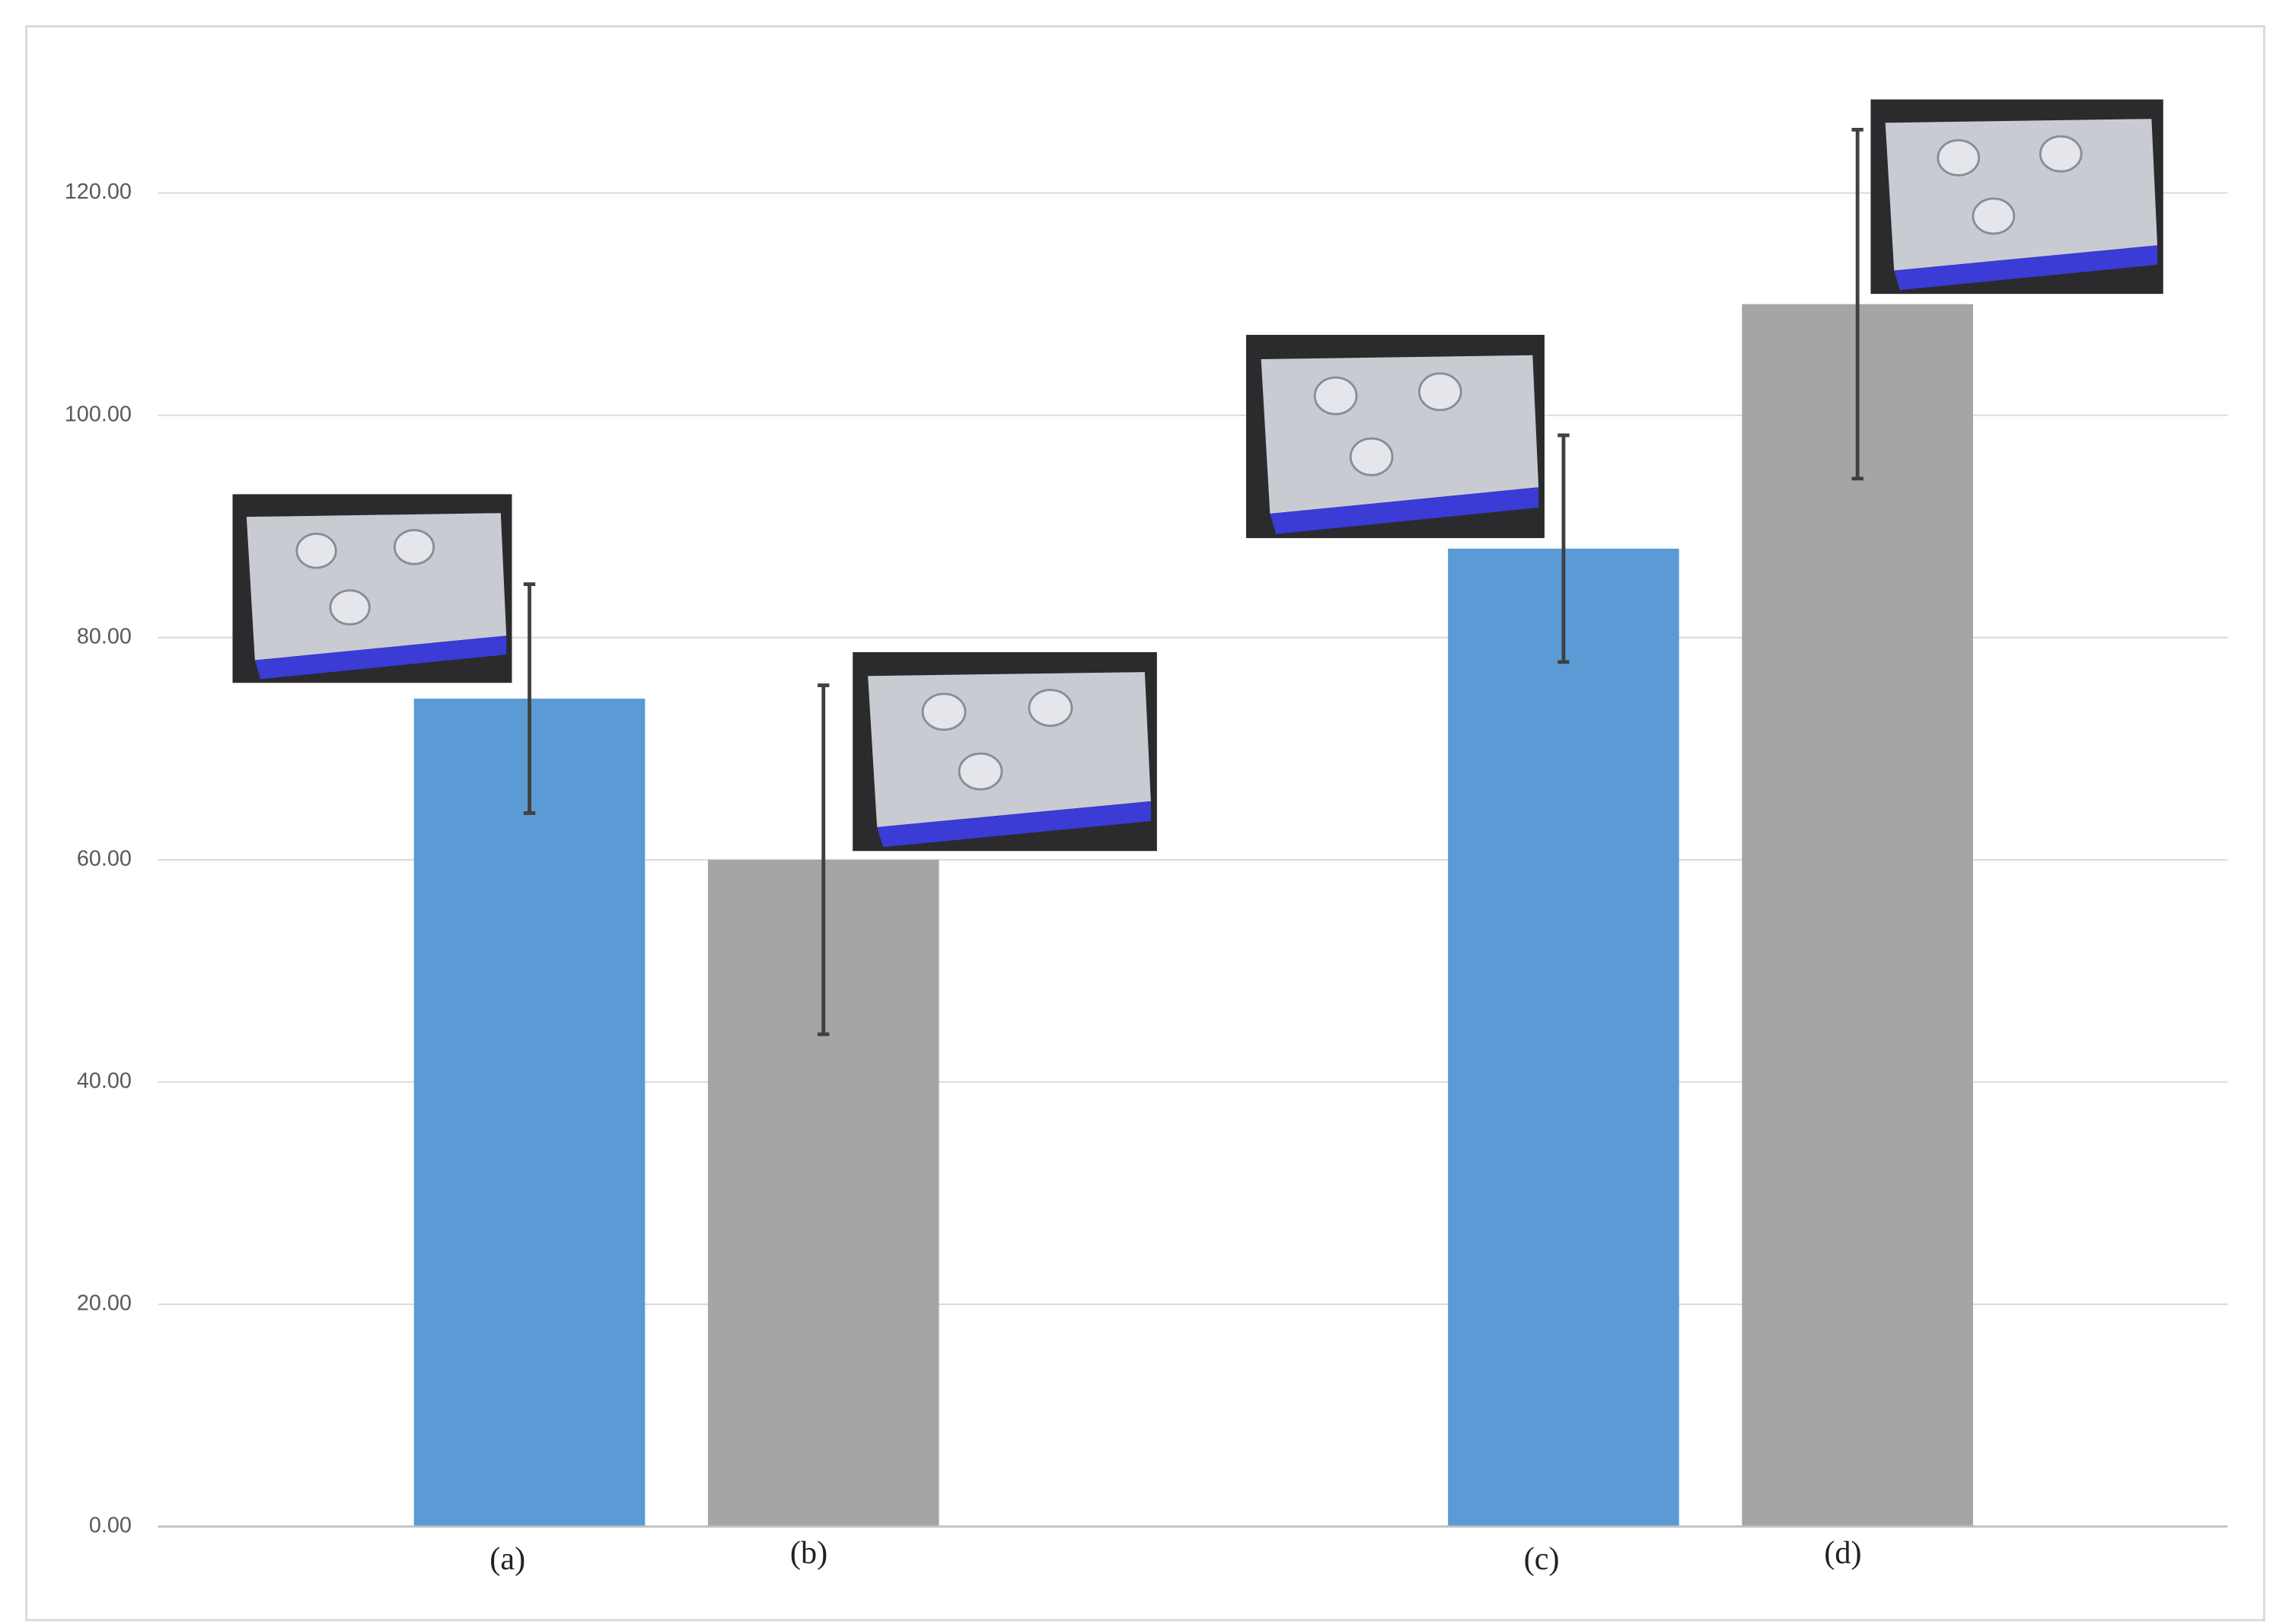 The width and height of the screenshot is (2289, 1624). What do you see at coordinates (98, 192) in the screenshot?
I see `y-tick-label: 120.00` at bounding box center [98, 192].